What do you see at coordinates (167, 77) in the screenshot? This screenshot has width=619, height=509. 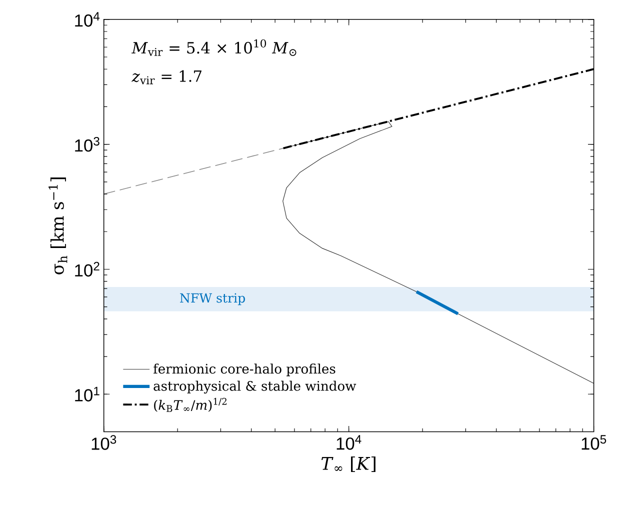 I see `annotation: z$_{vir}$ = 1.7` at bounding box center [167, 77].